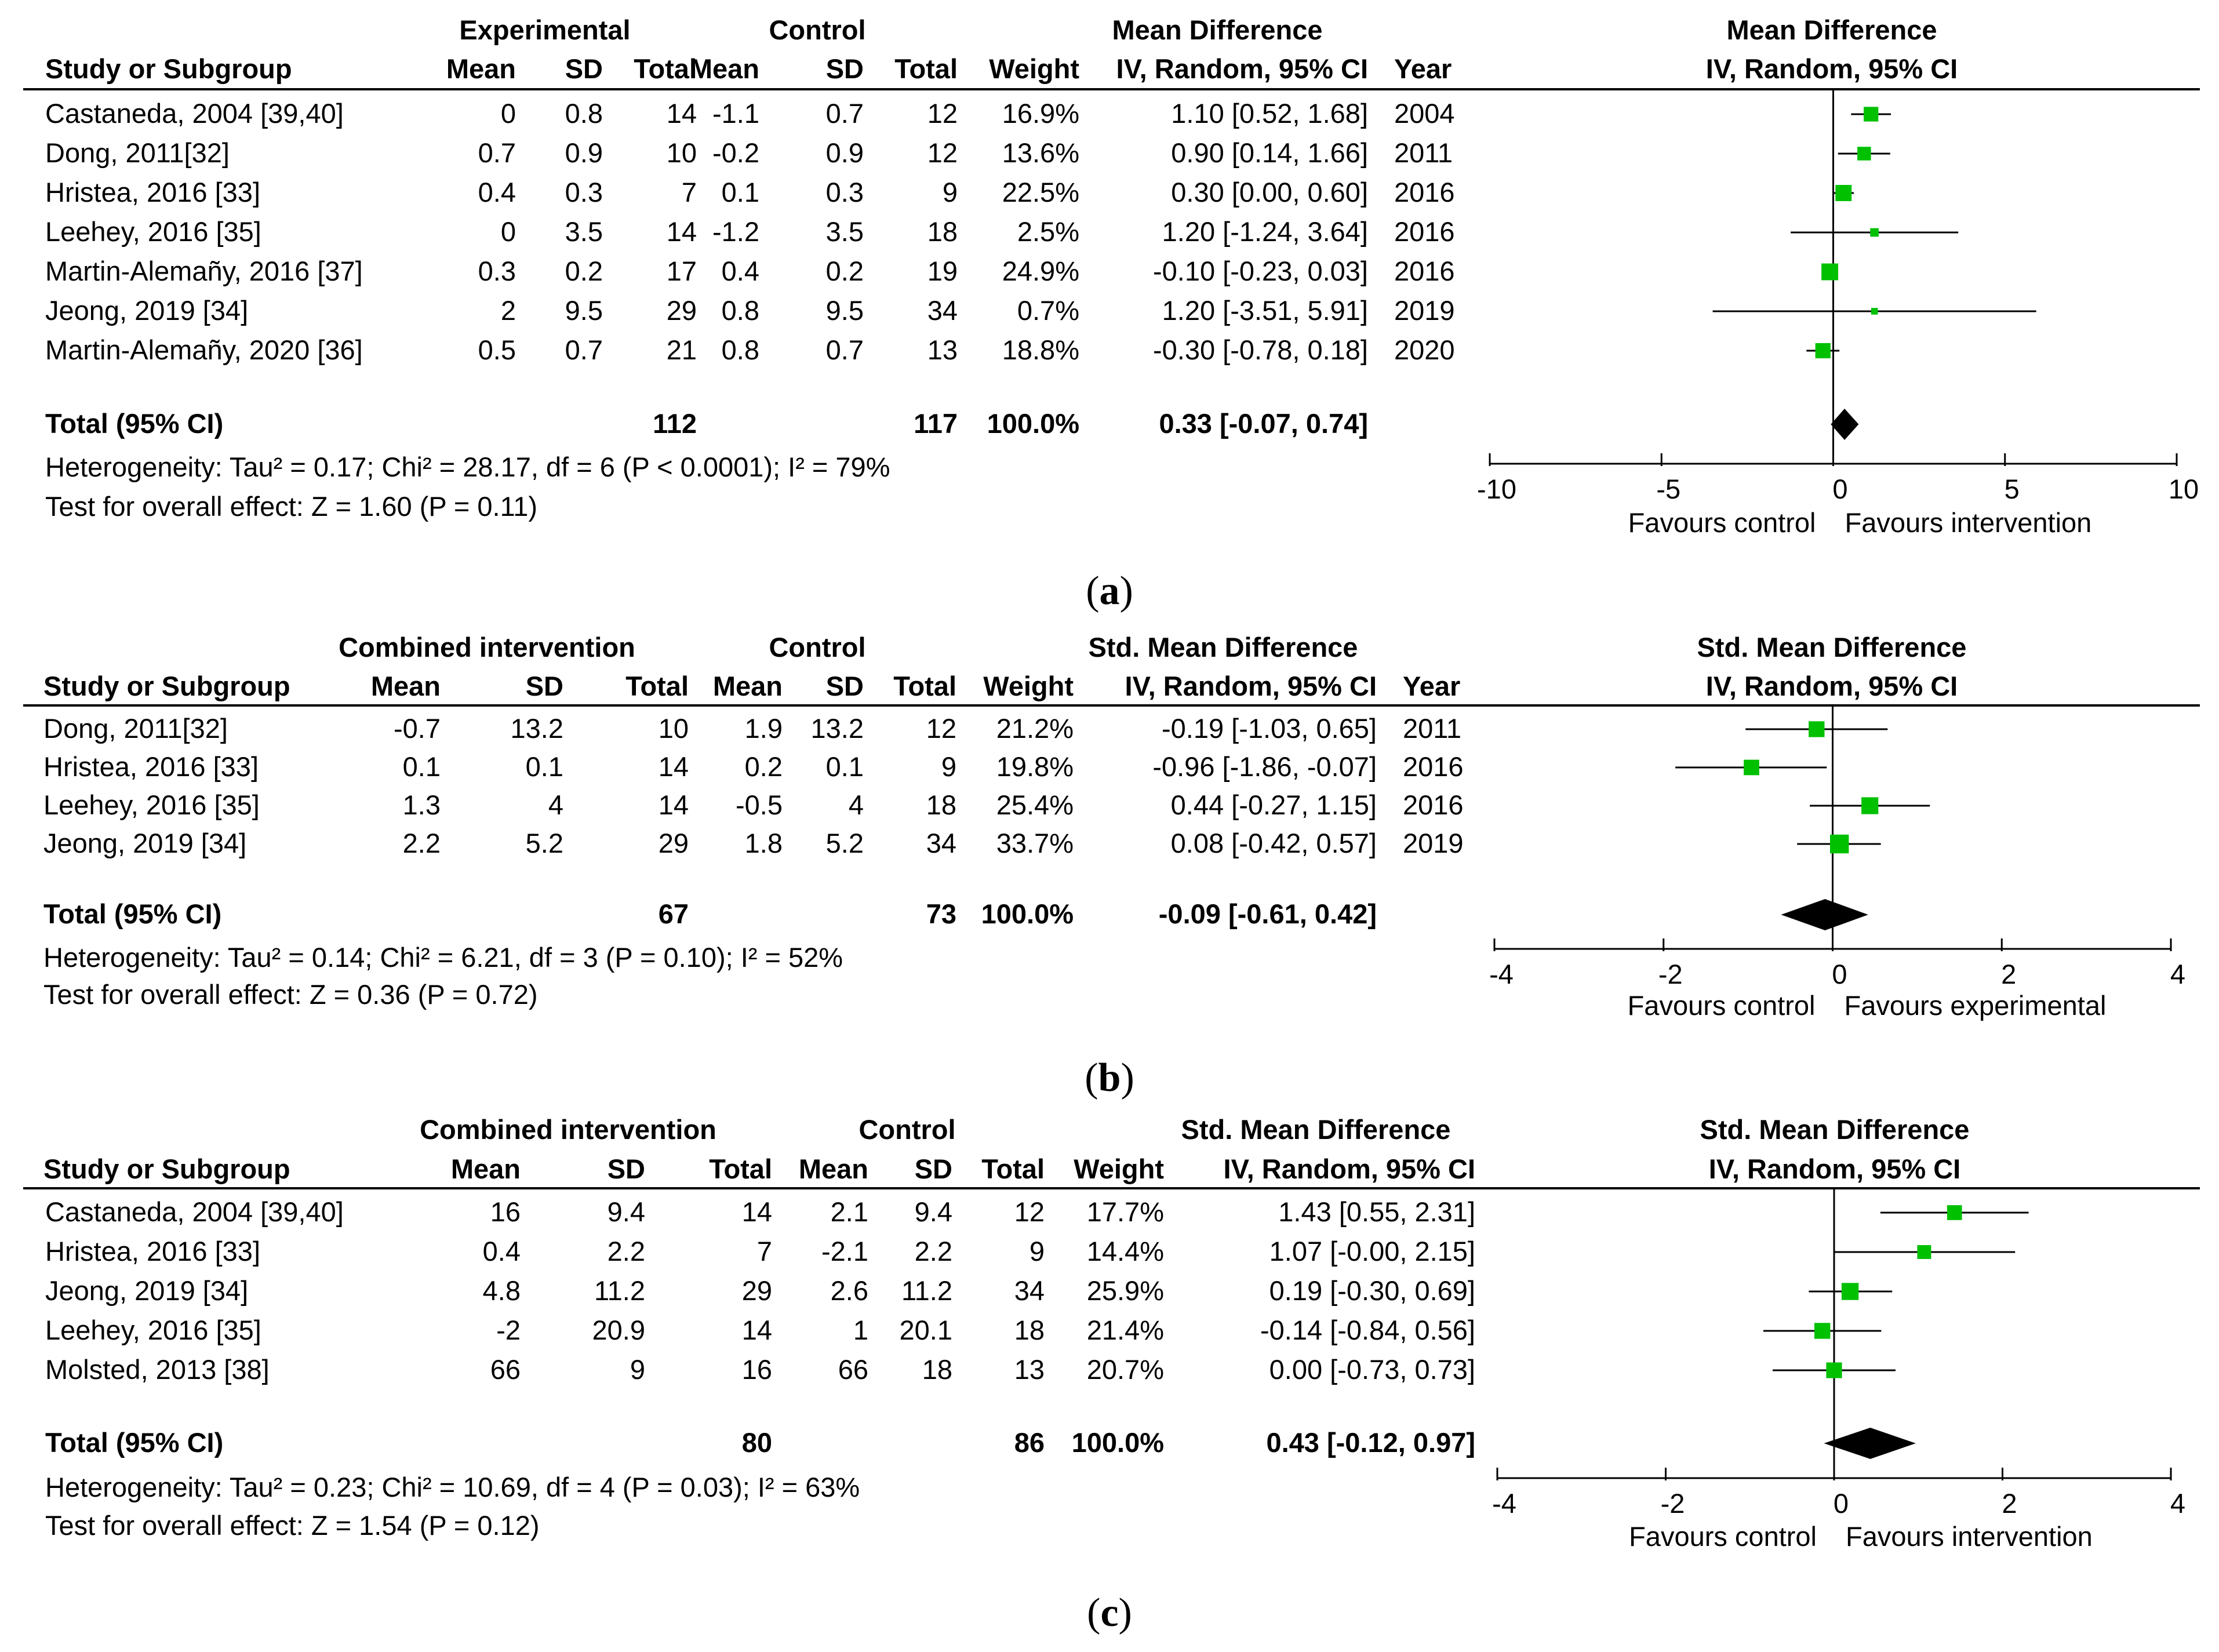  Describe the element at coordinates (844, 152) in the screenshot. I see `row-ctl-sd: 0.9` at that location.